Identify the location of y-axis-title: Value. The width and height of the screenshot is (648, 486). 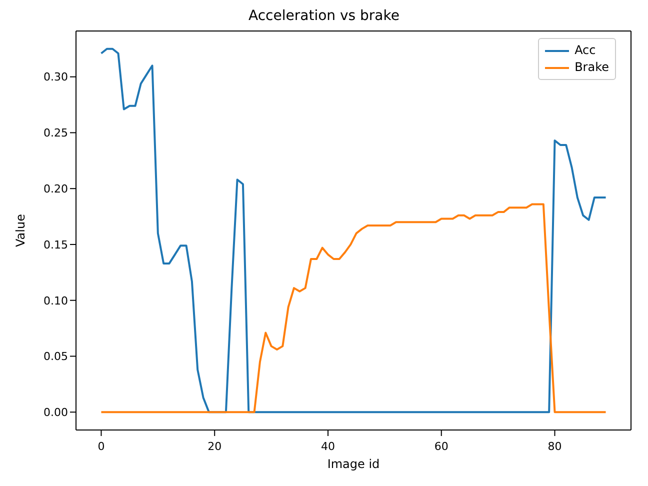
(20, 230).